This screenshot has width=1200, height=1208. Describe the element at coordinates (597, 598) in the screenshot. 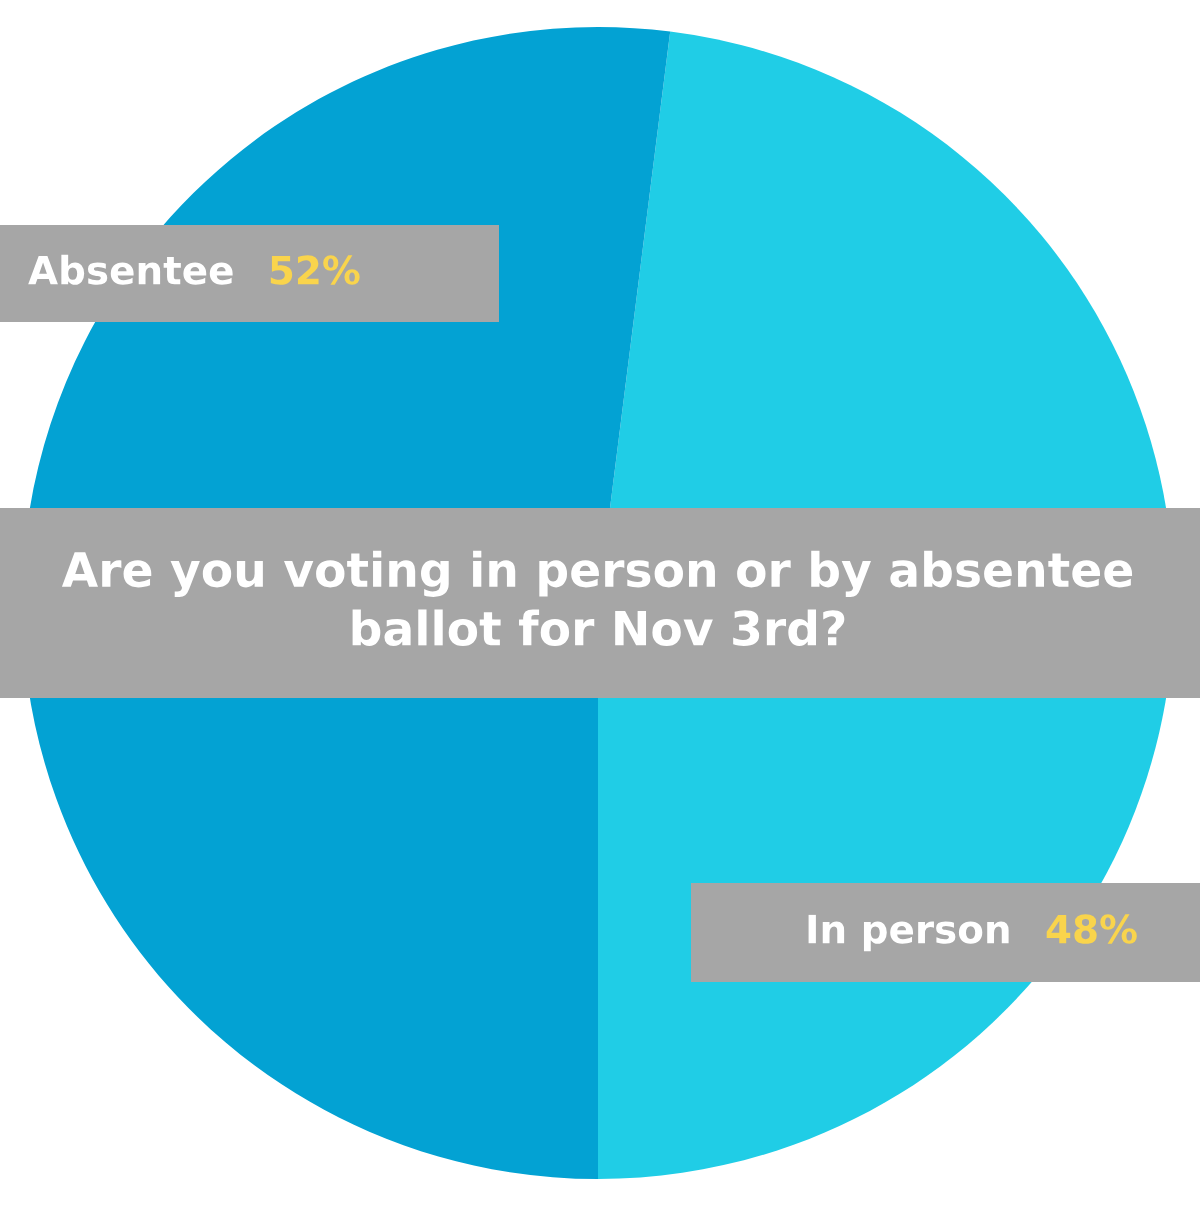

I see `text: Are you voting in person or by absentee ballot for Nov 3rd?` at that location.